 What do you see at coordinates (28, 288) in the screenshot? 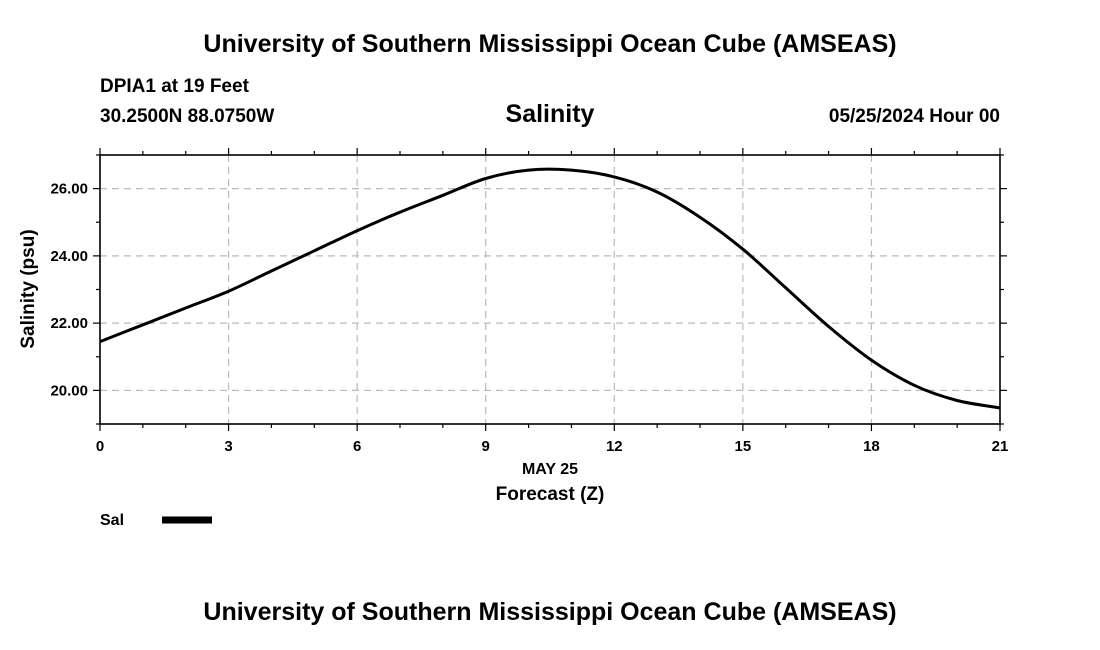
I see `y-axis-label: Salinity (psu)` at bounding box center [28, 288].